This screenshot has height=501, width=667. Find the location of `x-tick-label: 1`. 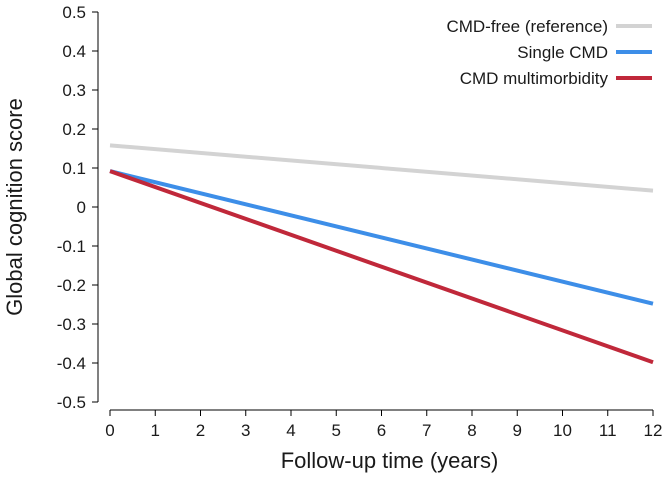

x-tick-label: 1 is located at coordinates (155, 430).